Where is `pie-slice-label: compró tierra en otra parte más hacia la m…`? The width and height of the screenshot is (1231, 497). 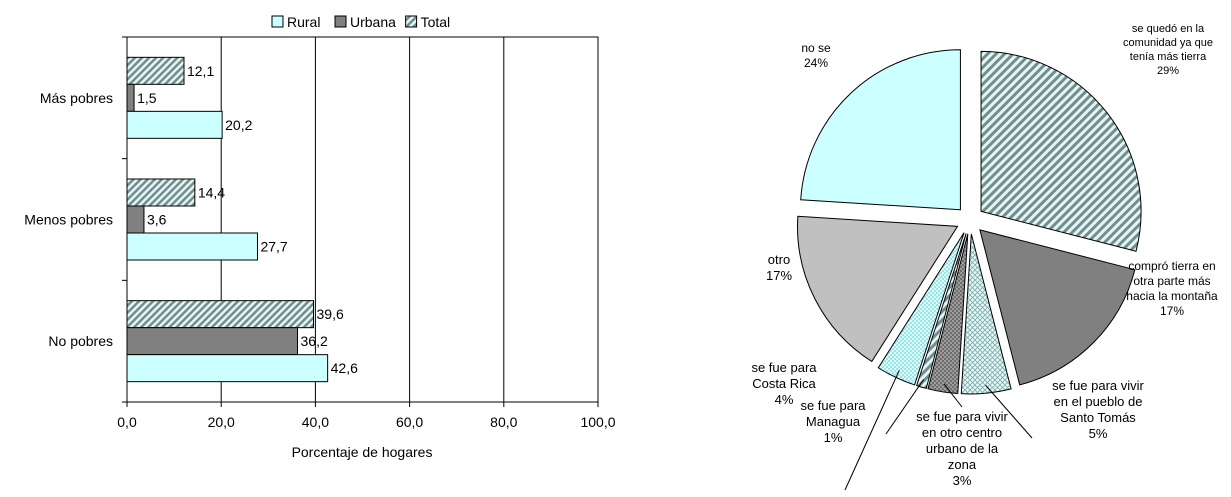
pie-slice-label: compró tierra en otra parte más hacia la m… is located at coordinates (1172, 288).